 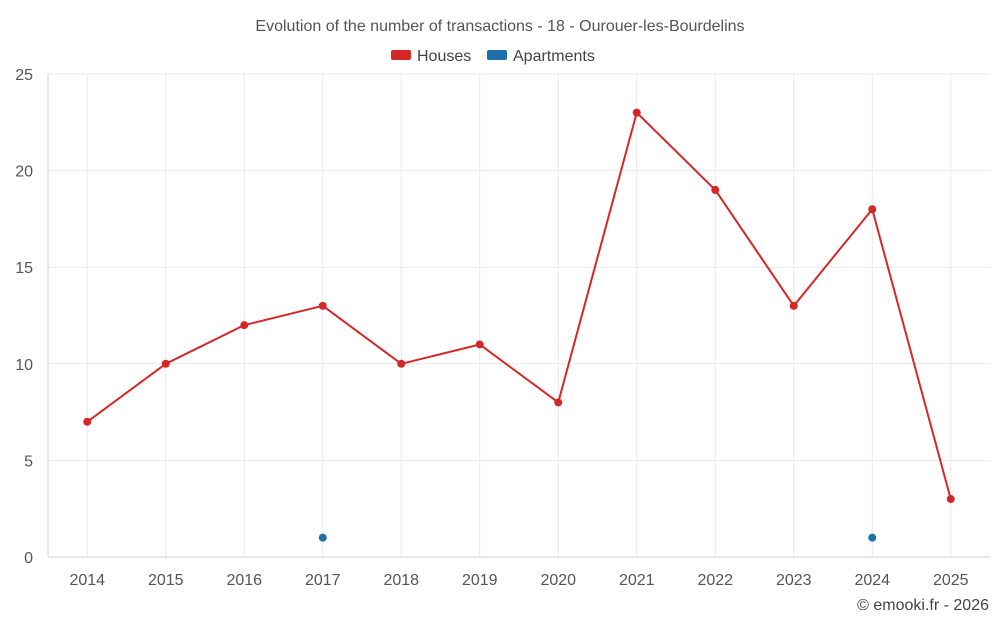 What do you see at coordinates (597, 537) in the screenshot?
I see `series-apartments` at bounding box center [597, 537].